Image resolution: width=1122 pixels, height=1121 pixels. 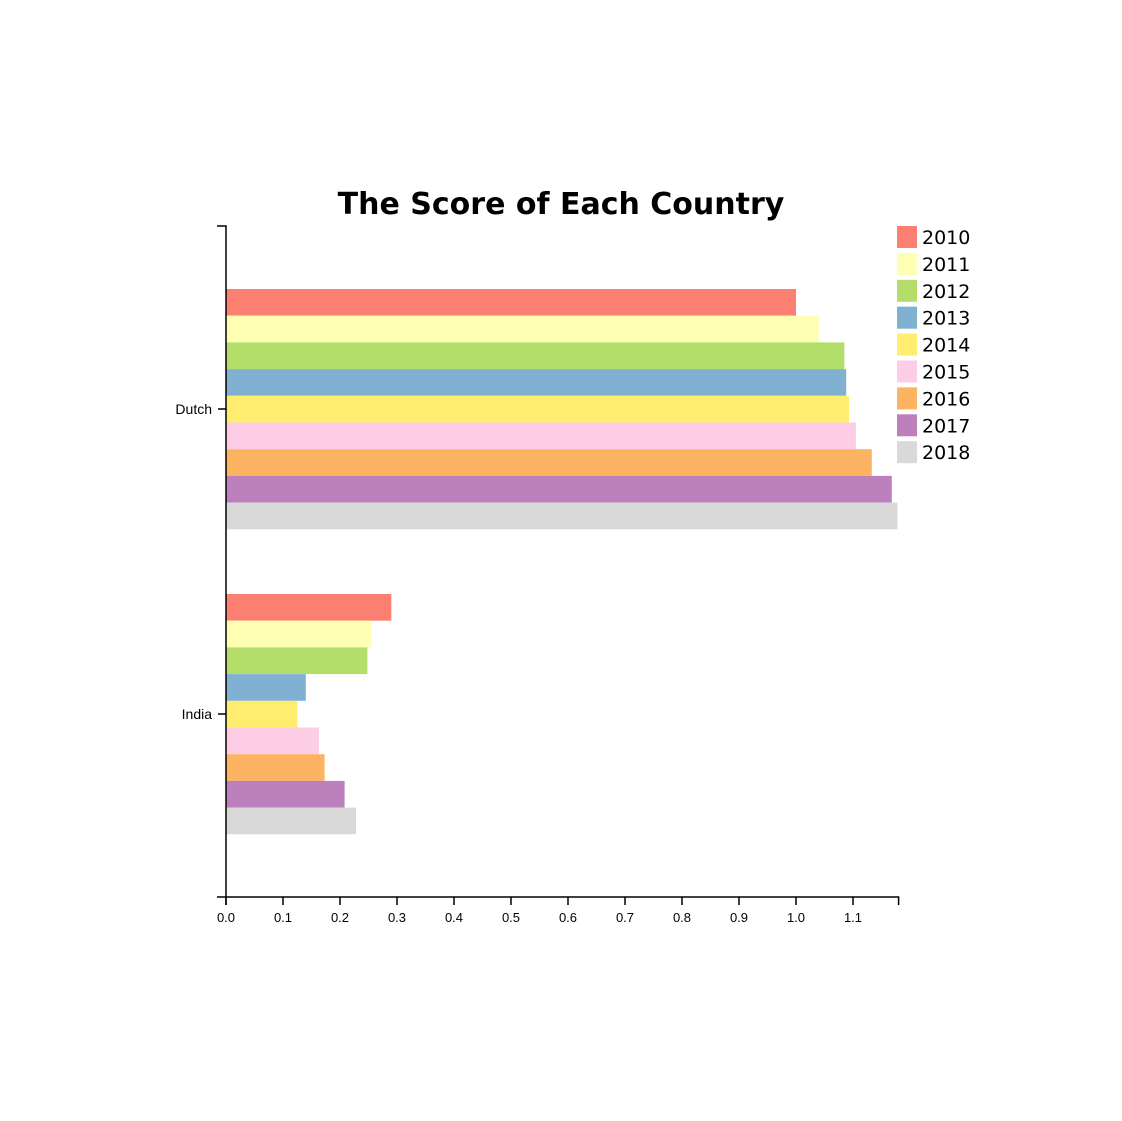 I want to click on bar-india-2018, so click(x=291, y=821).